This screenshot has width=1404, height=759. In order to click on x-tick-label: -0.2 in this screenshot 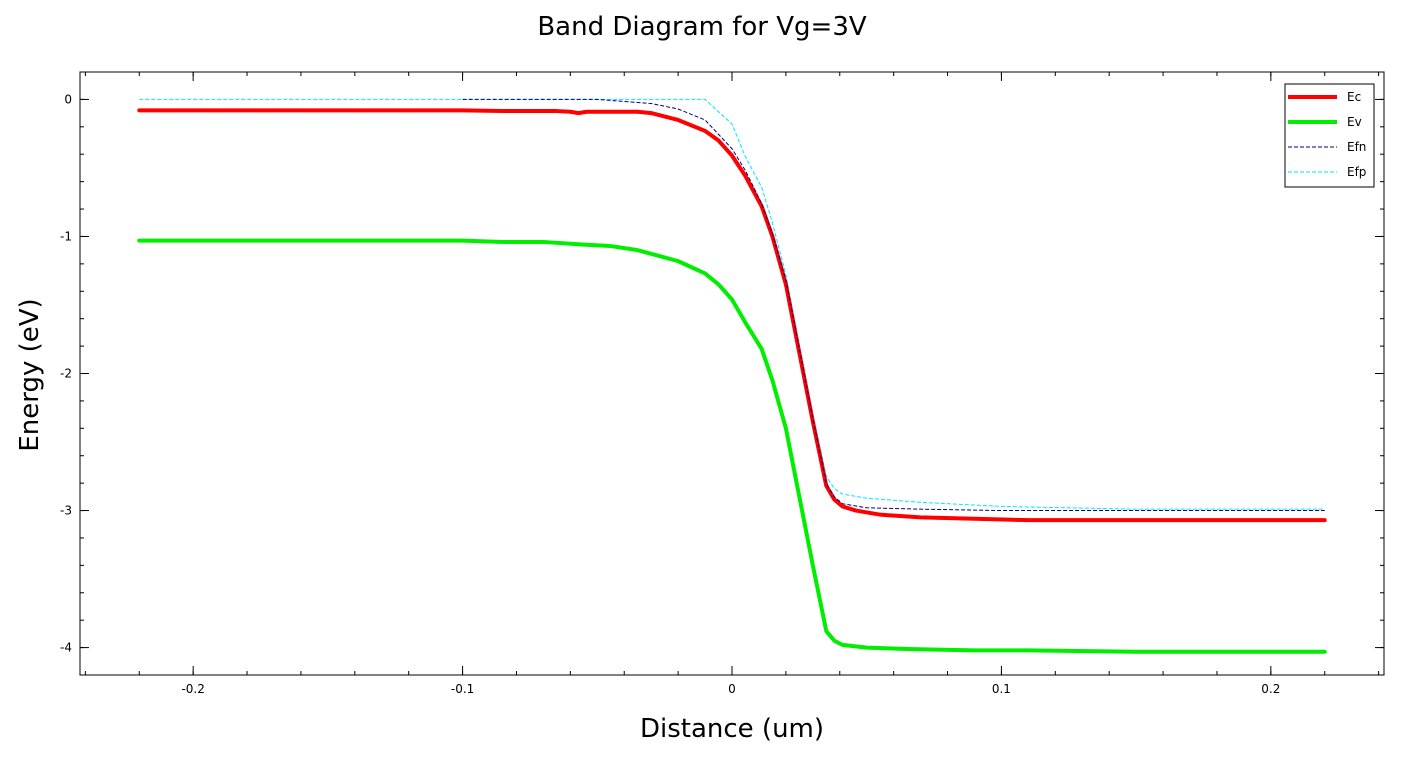, I will do `click(192, 689)`.